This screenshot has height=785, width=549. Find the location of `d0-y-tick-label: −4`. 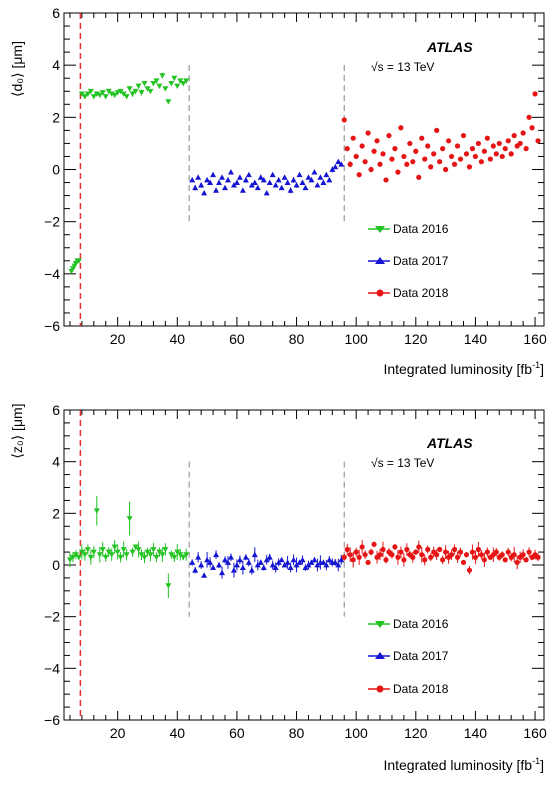

d0-y-tick-label: −4 is located at coordinates (52, 274).